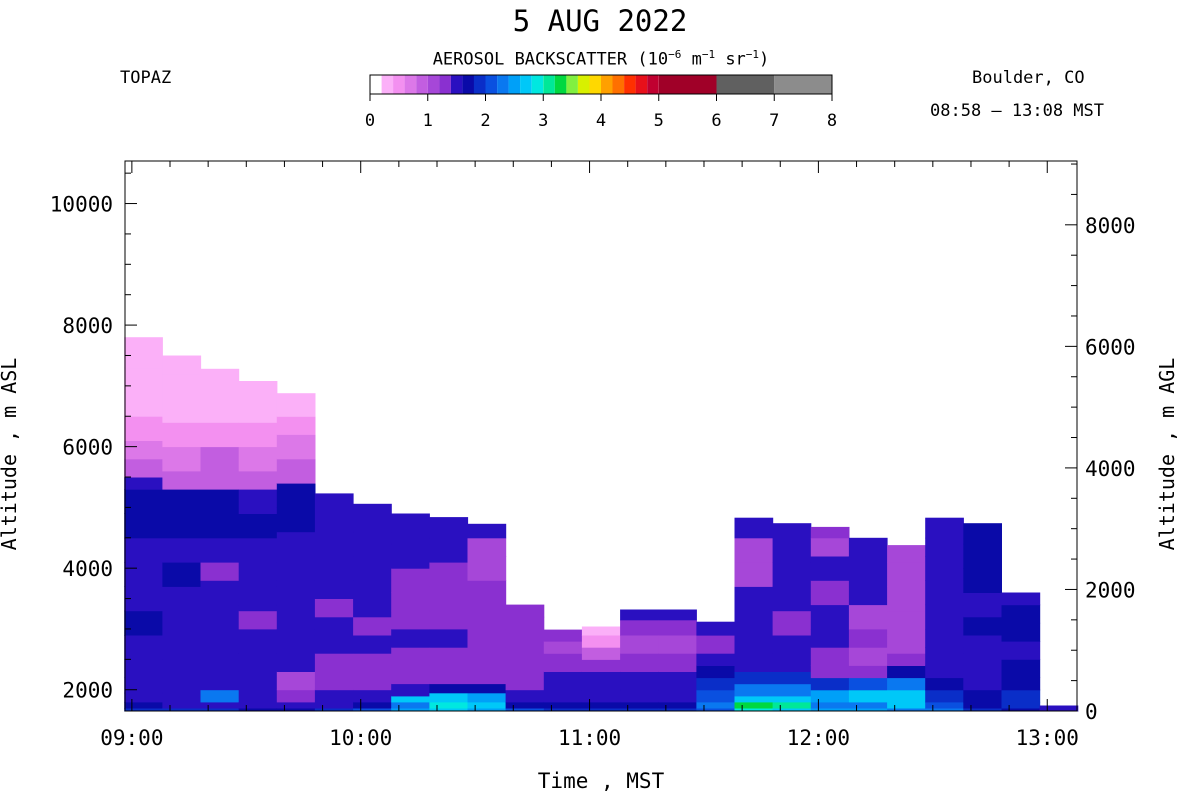 Image resolution: width=1200 pixels, height=800 pixels. I want to click on colorbar-title: AEROSOL BACKSCATTER (10−6 m−1 sr−1), so click(601, 59).